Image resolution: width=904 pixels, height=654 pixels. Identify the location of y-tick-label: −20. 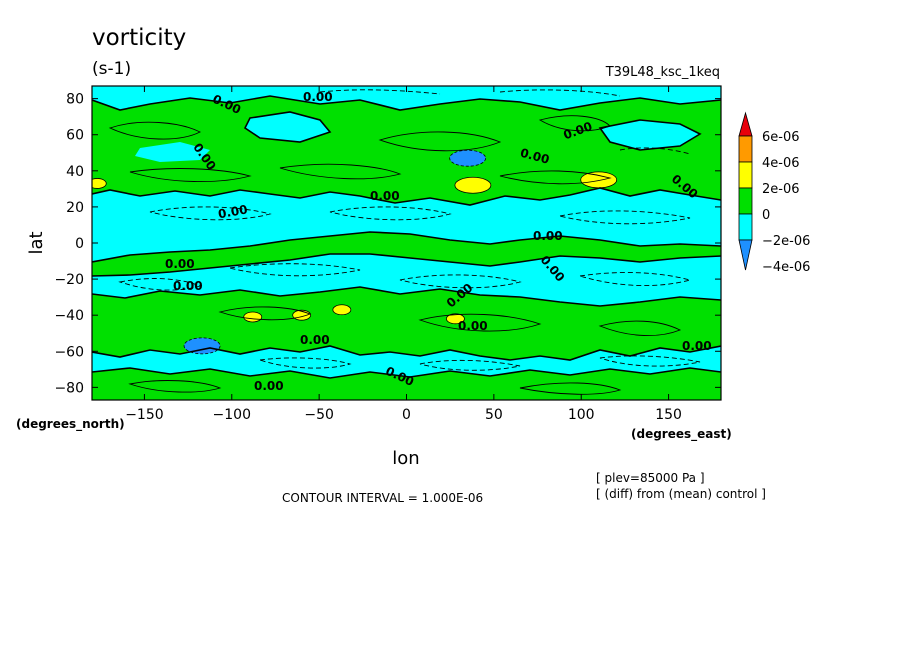
(69, 280).